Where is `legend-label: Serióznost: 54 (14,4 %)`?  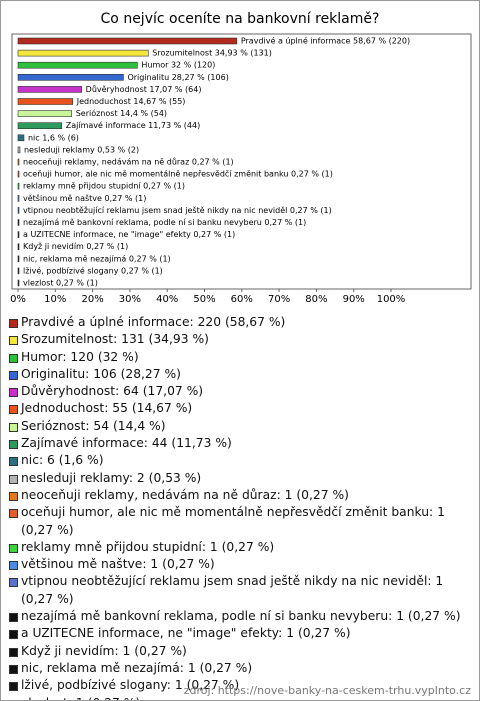 legend-label: Serióznost: 54 (14,4 %) is located at coordinates (93, 425).